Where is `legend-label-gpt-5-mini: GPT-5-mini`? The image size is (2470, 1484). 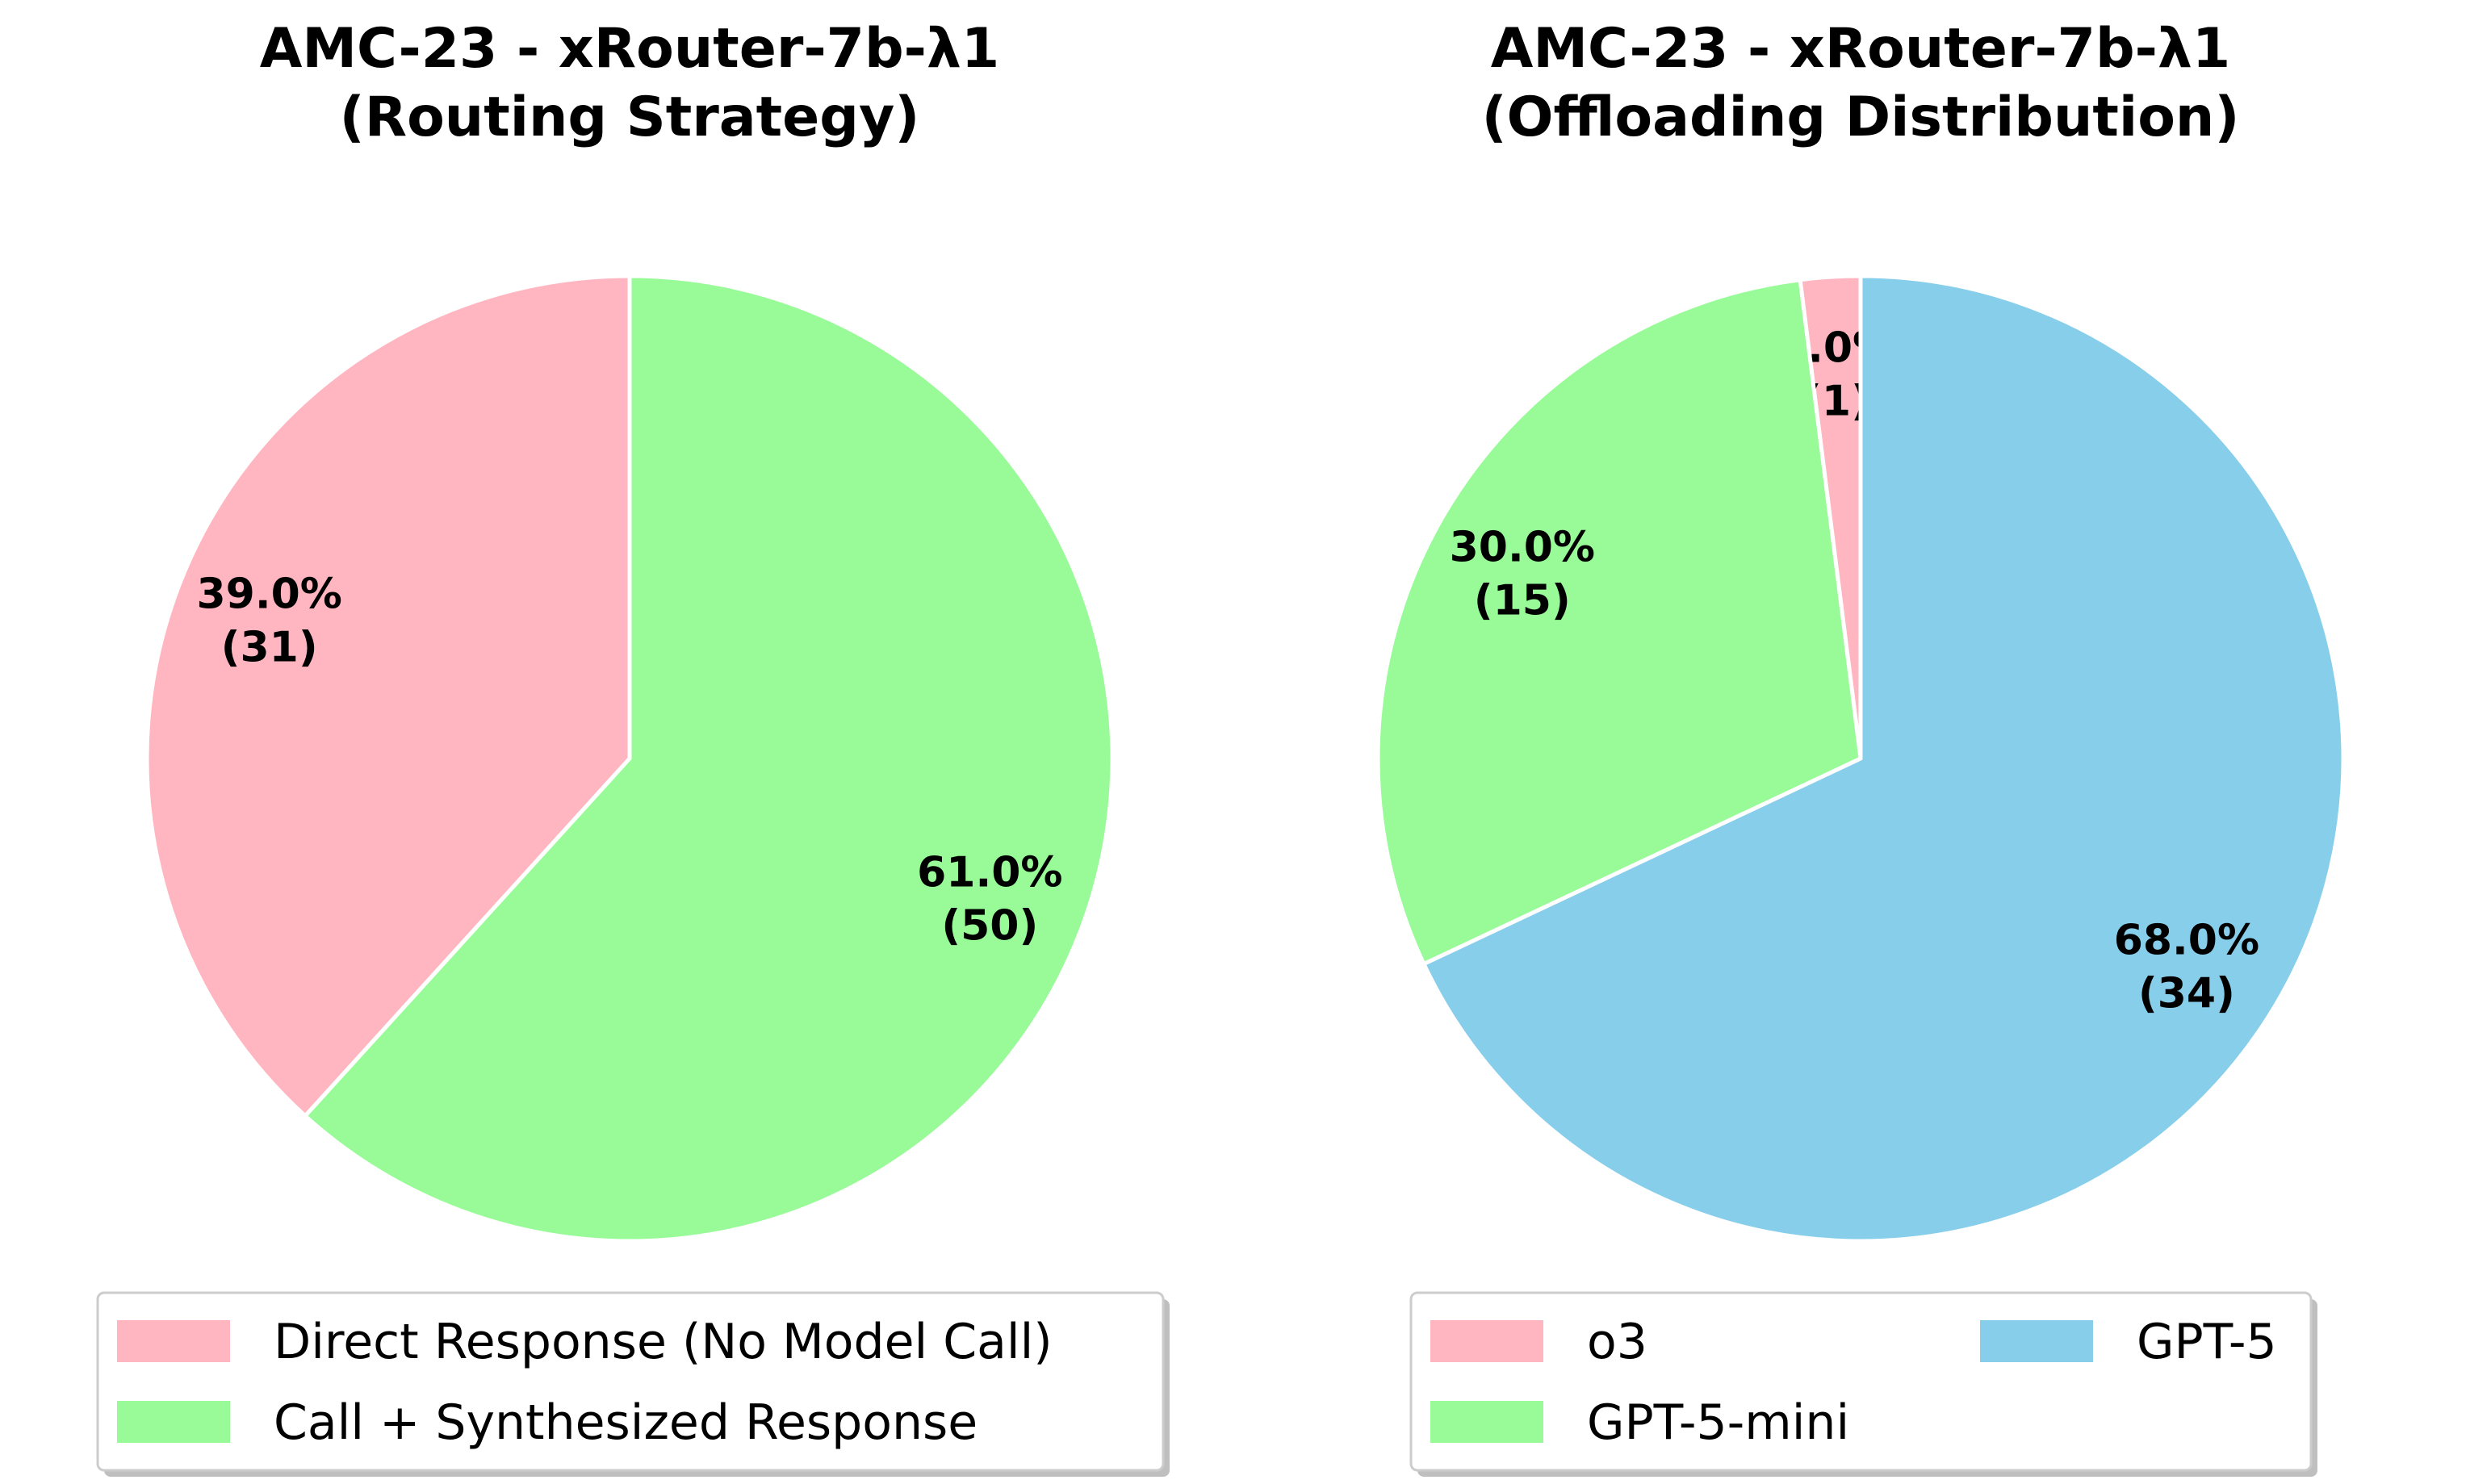
legend-label-gpt-5-mini: GPT-5-mini is located at coordinates (1718, 1422).